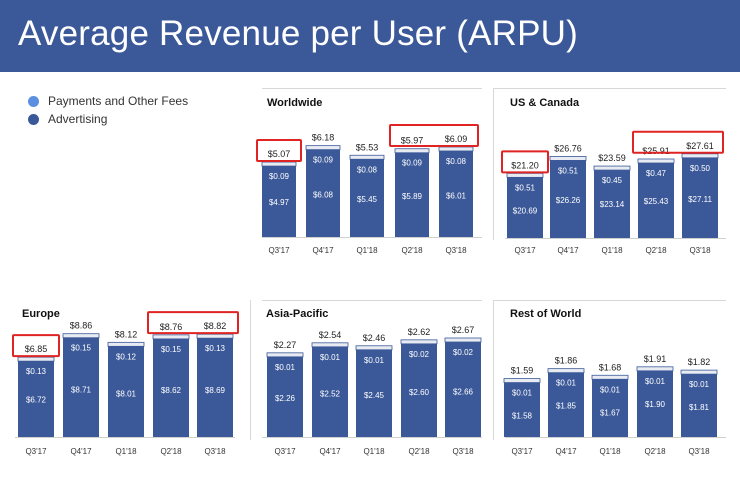  What do you see at coordinates (323, 138) in the screenshot?
I see `label-total-worldwide: $6.18` at bounding box center [323, 138].